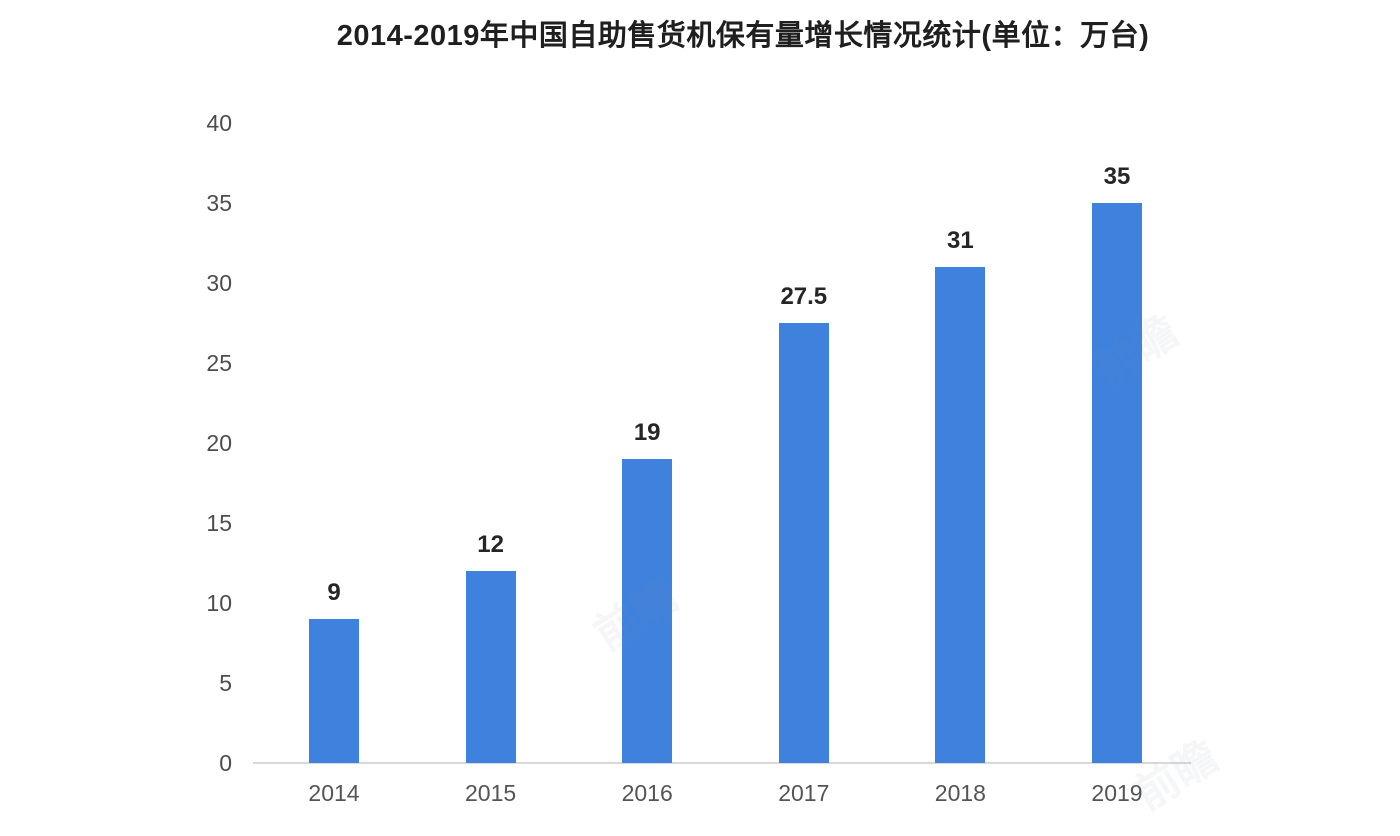  I want to click on bar-2015, so click(490, 667).